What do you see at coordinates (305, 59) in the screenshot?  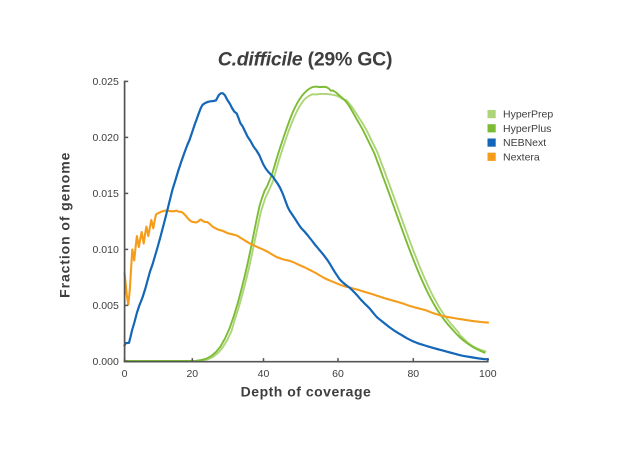 I see `svg-text: C.difficile (29% GC)` at bounding box center [305, 59].